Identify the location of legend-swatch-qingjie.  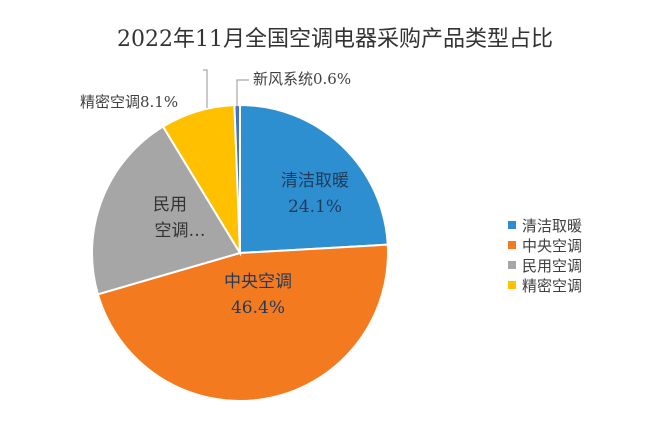
(512, 225).